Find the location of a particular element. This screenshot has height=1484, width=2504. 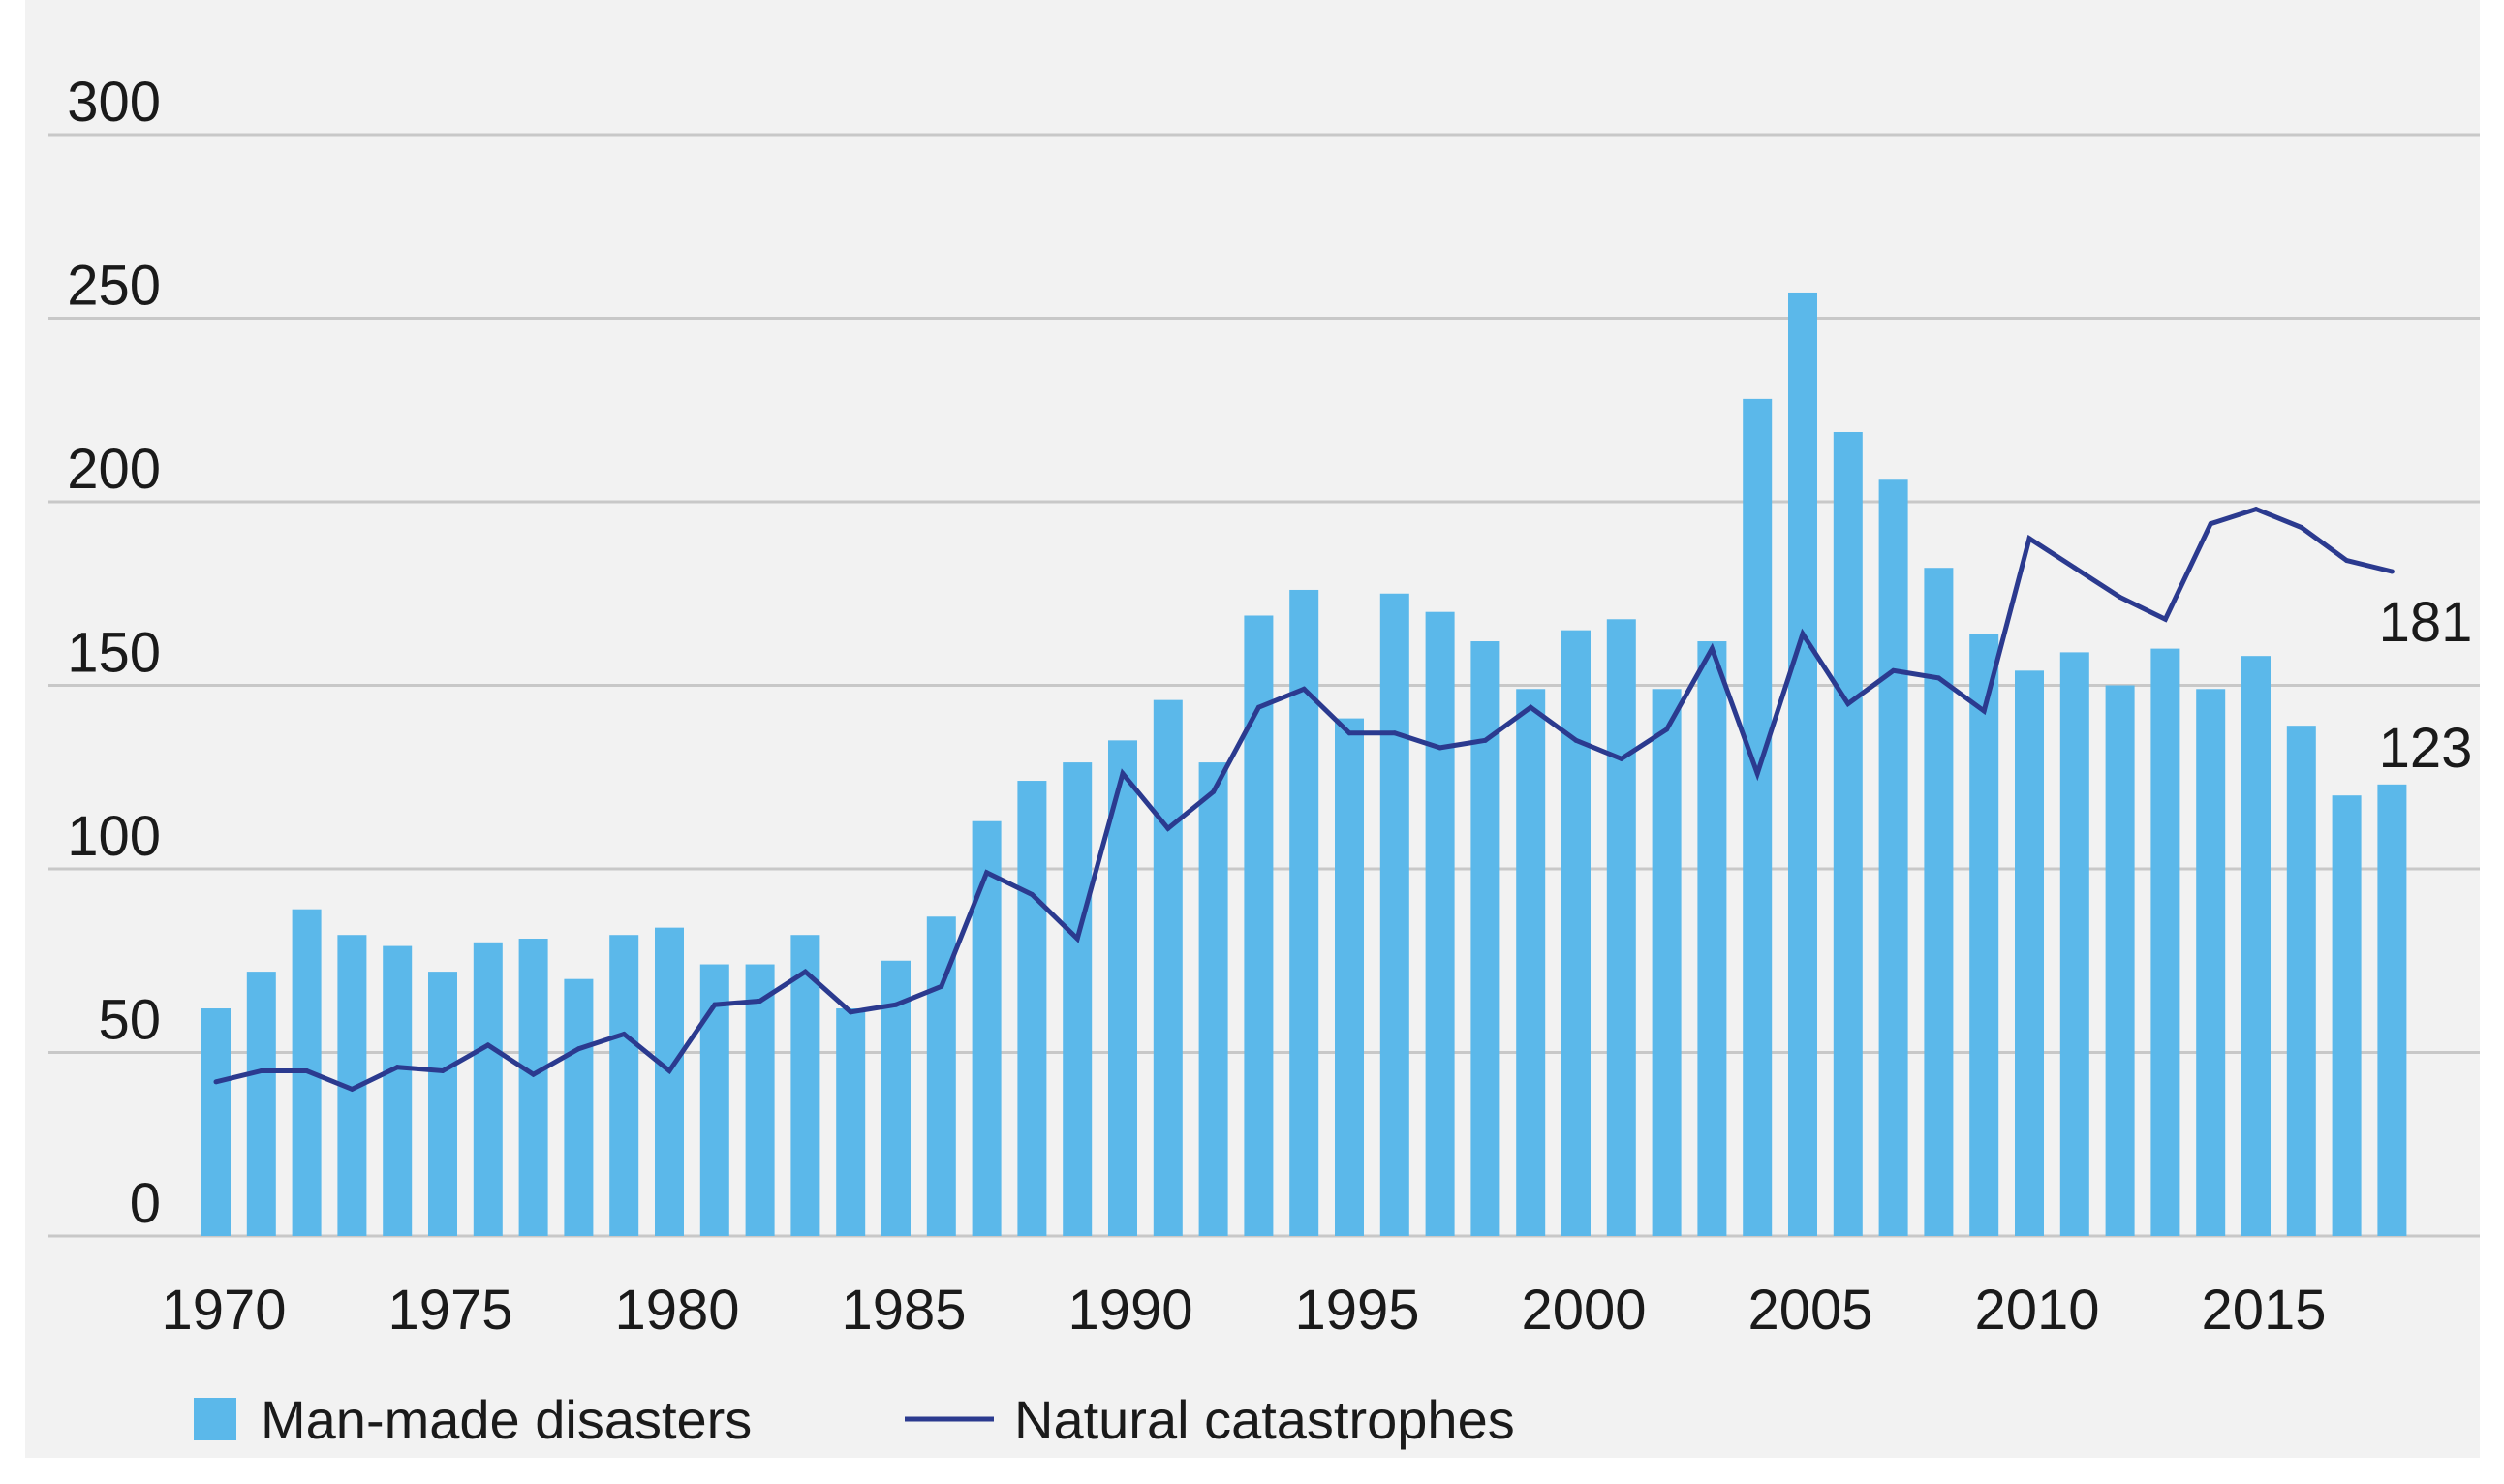

bar-1993 is located at coordinates (1259, 925).